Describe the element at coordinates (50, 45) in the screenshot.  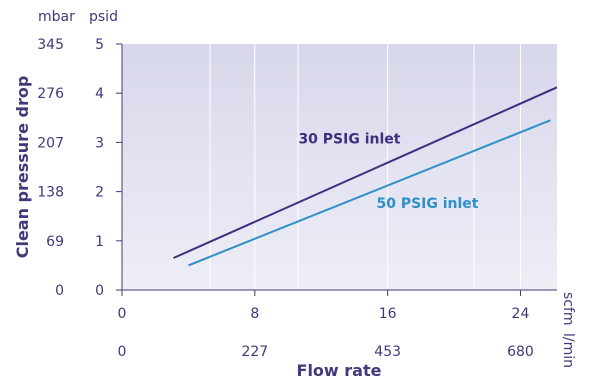
I see `y-secondary-tick-label-5: 345` at that location.